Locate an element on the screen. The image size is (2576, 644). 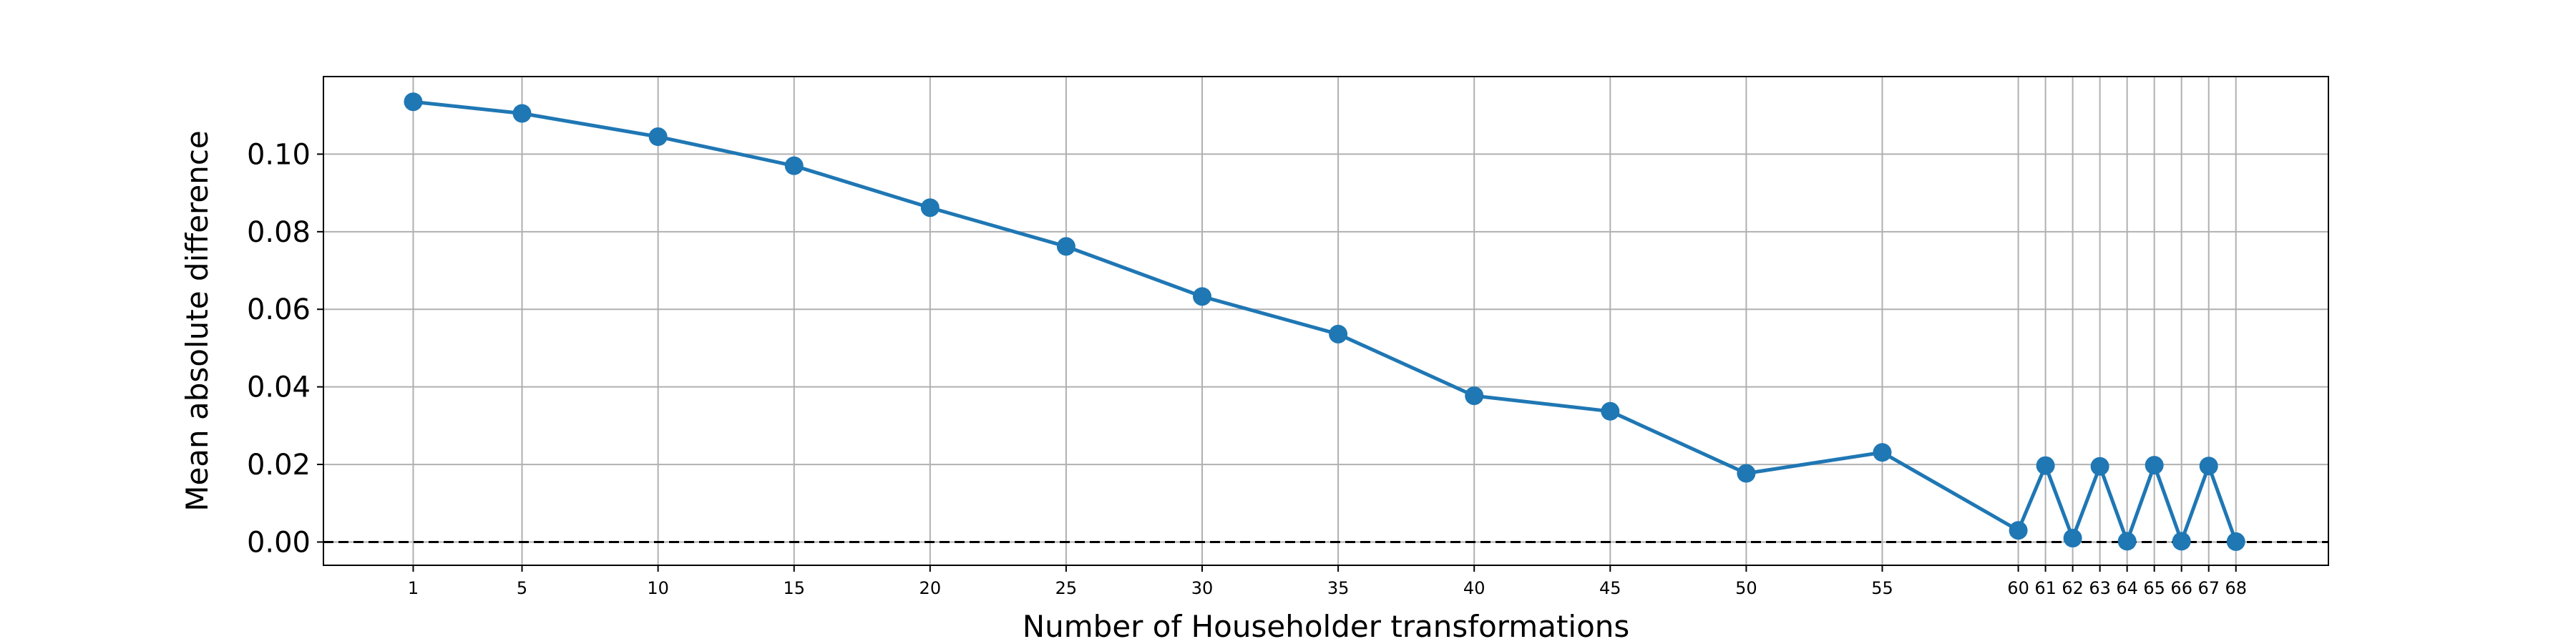
x-tick-label: 40 is located at coordinates (1474, 588).